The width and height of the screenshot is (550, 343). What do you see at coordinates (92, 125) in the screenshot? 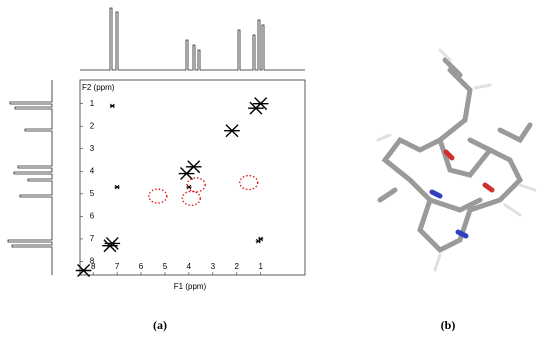
I see `y-tick-label: 2` at bounding box center [92, 125].